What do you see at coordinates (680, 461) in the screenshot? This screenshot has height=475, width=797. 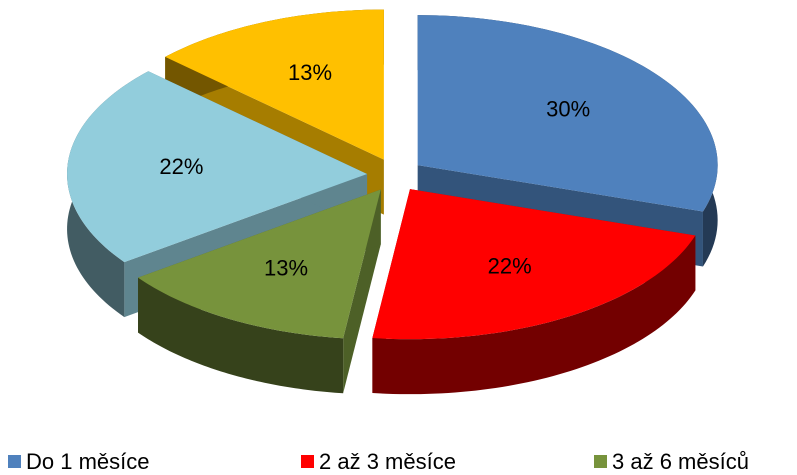 I see `legend-label: 3 až 6 měsíců` at bounding box center [680, 461].